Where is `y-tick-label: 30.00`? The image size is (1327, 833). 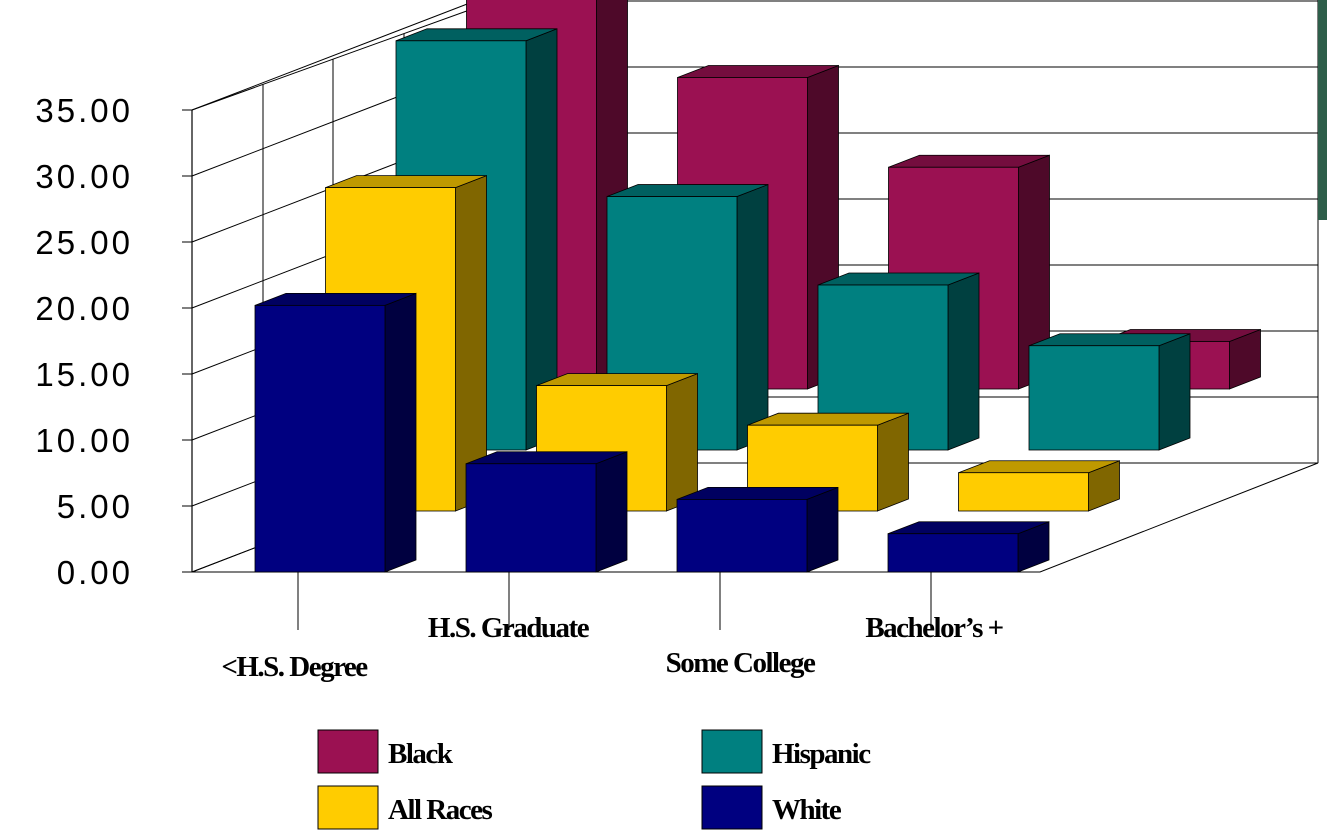
y-tick-label: 30.00 is located at coordinates (84, 176).